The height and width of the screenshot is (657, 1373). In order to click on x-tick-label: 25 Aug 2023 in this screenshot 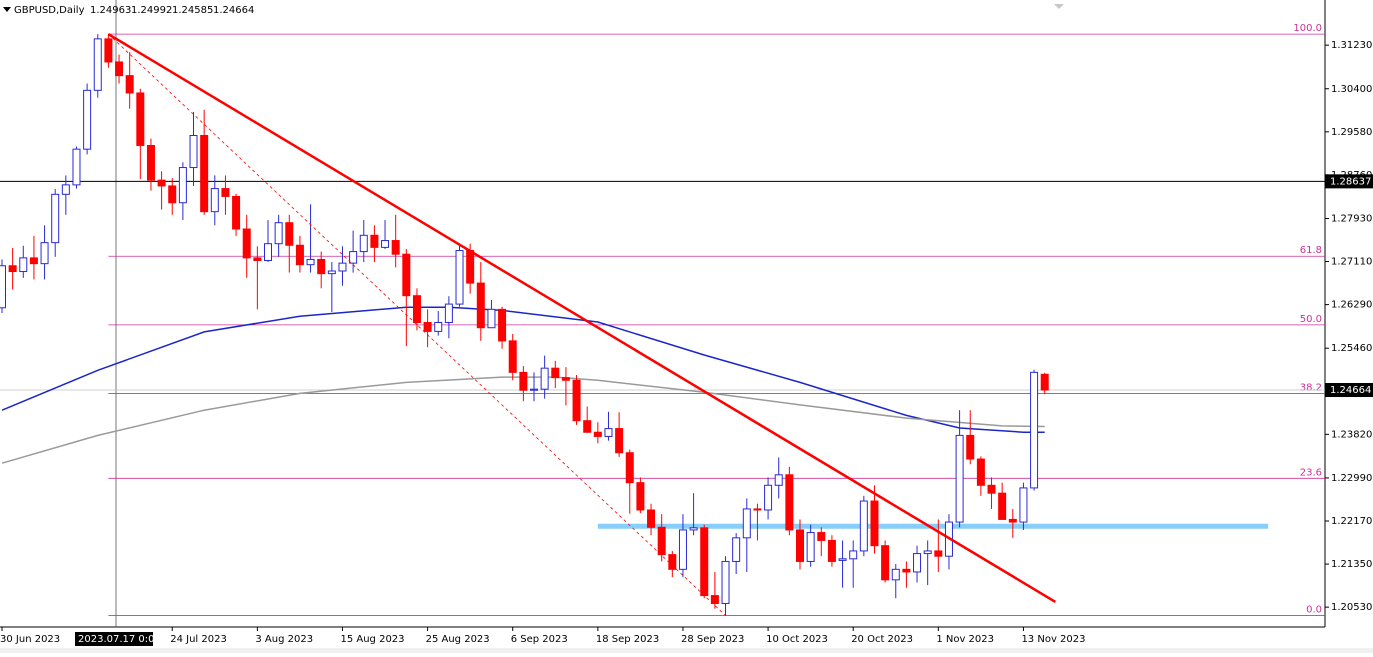, I will do `click(458, 639)`.